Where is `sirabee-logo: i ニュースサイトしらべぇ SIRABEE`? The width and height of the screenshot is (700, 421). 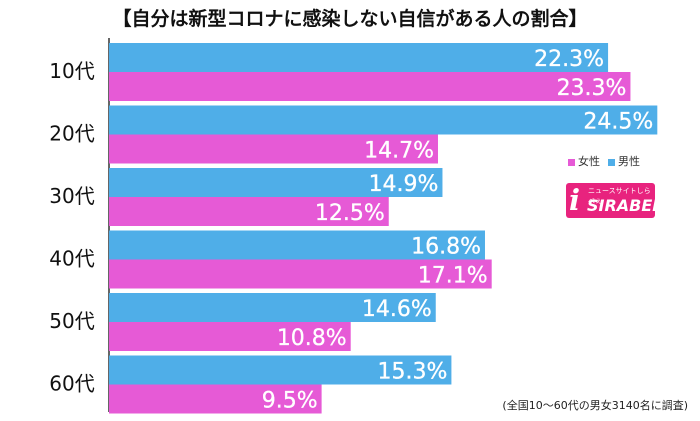 sirabee-logo: i ニュースサイトしらべぇ SIRABEE is located at coordinates (610, 200).